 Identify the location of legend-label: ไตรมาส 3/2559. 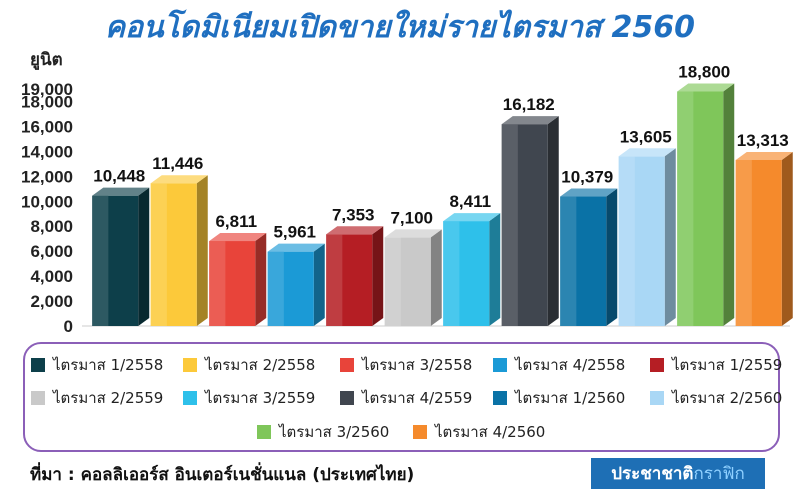
(260, 398).